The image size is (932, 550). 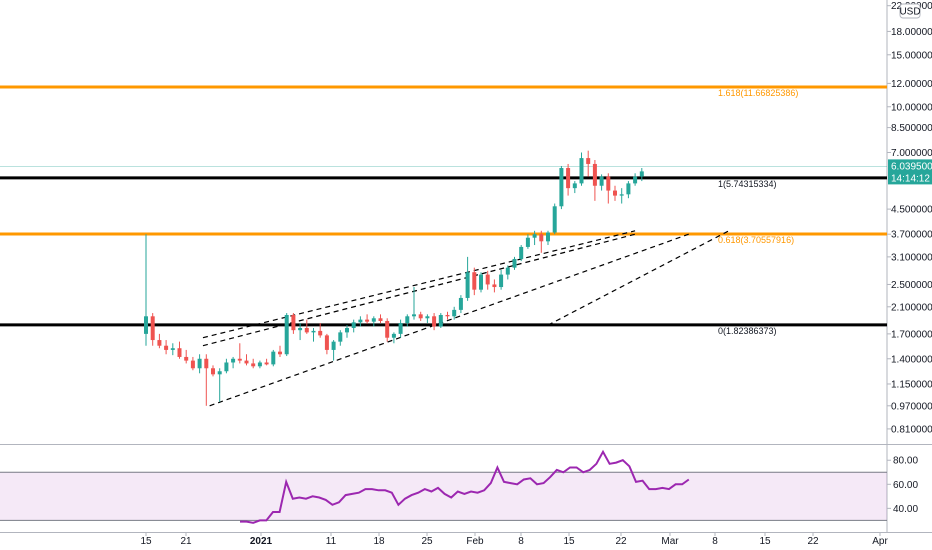 I want to click on price-tick-label: 8.50000000, so click(x=911, y=128).